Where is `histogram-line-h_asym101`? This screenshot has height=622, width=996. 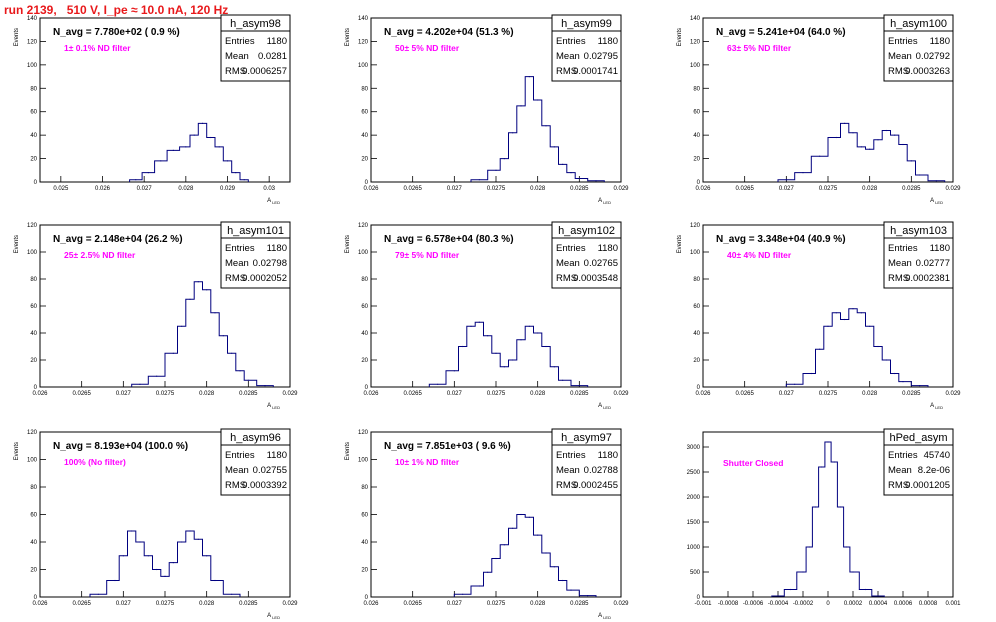 histogram-line-h_asym101 is located at coordinates (202, 334).